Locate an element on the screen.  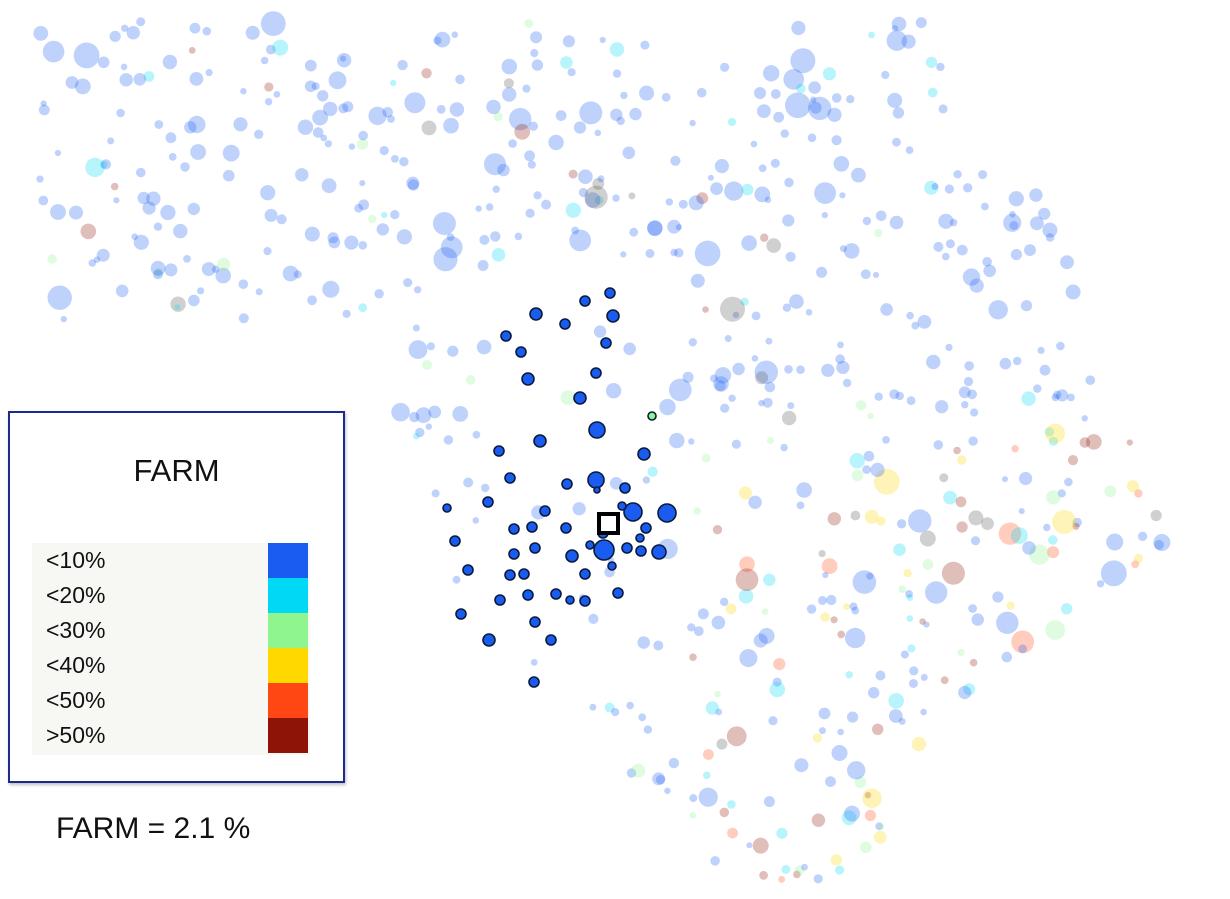
selected-point-marker is located at coordinates (608, 523).